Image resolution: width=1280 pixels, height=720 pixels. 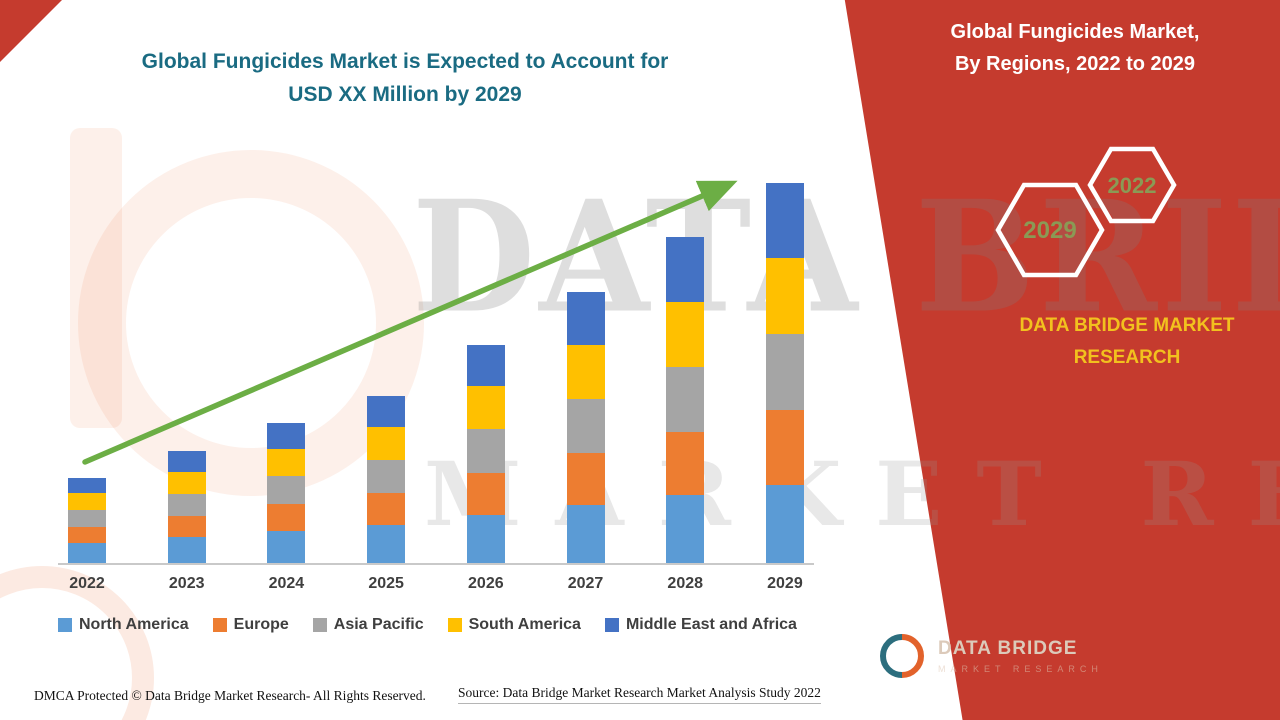 I want to click on legend-label: North America, so click(x=134, y=624).